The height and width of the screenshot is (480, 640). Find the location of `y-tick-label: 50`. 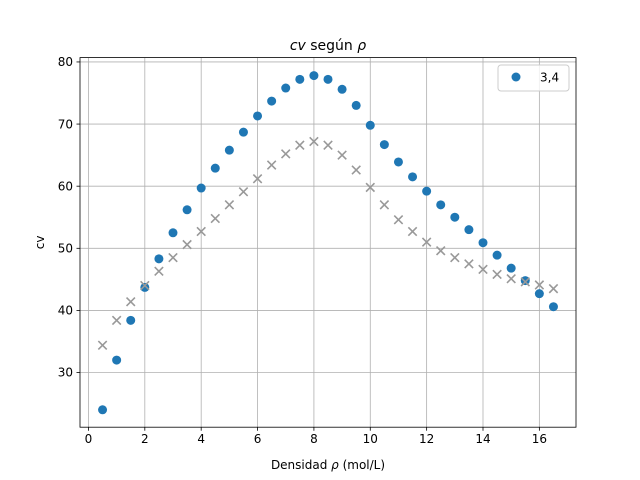

y-tick-label: 50 is located at coordinates (65, 249).